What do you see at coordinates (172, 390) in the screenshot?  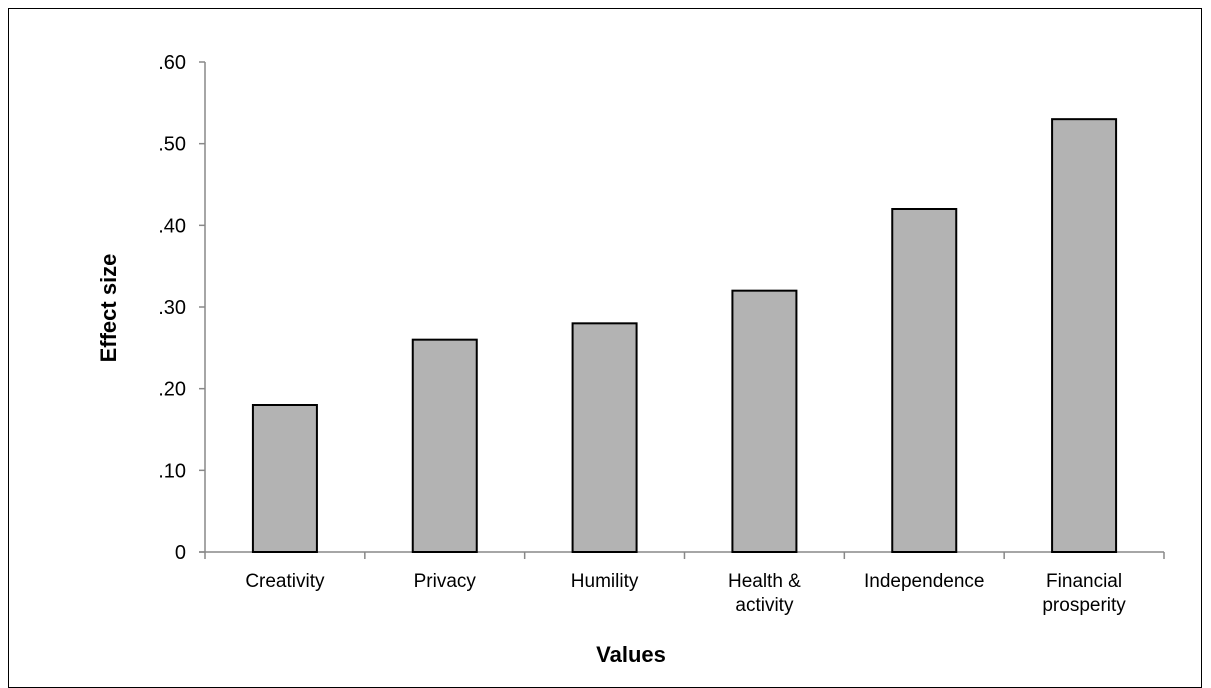 I see `y-tick-label: .20` at bounding box center [172, 390].